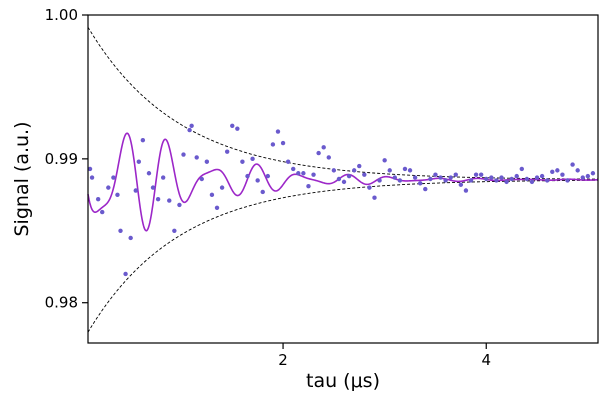  Describe the element at coordinates (343, 381) in the screenshot. I see `x-axis-label: tau (μs)` at that location.